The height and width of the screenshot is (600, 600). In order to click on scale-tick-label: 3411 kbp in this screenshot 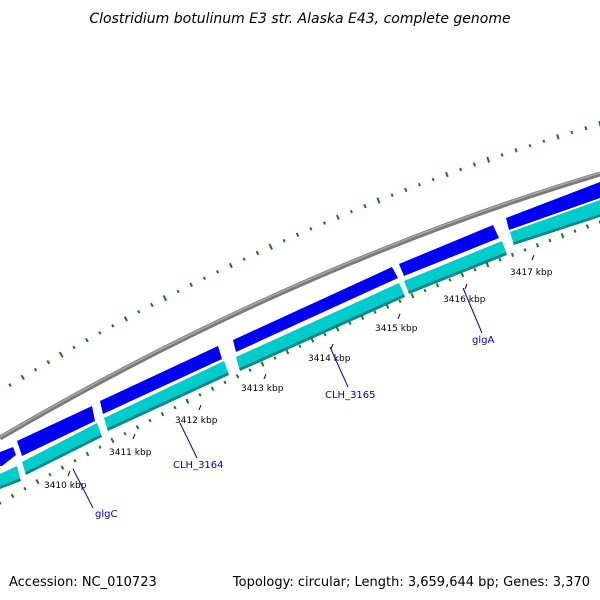, I will do `click(130, 453)`.